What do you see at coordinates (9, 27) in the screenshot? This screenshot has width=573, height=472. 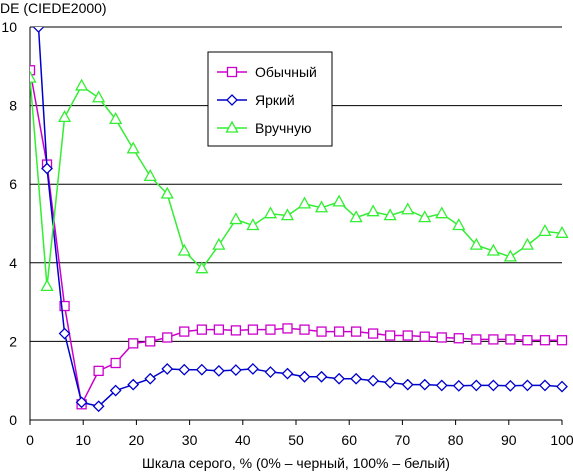 I see `y-tick-label: 10` at bounding box center [9, 27].